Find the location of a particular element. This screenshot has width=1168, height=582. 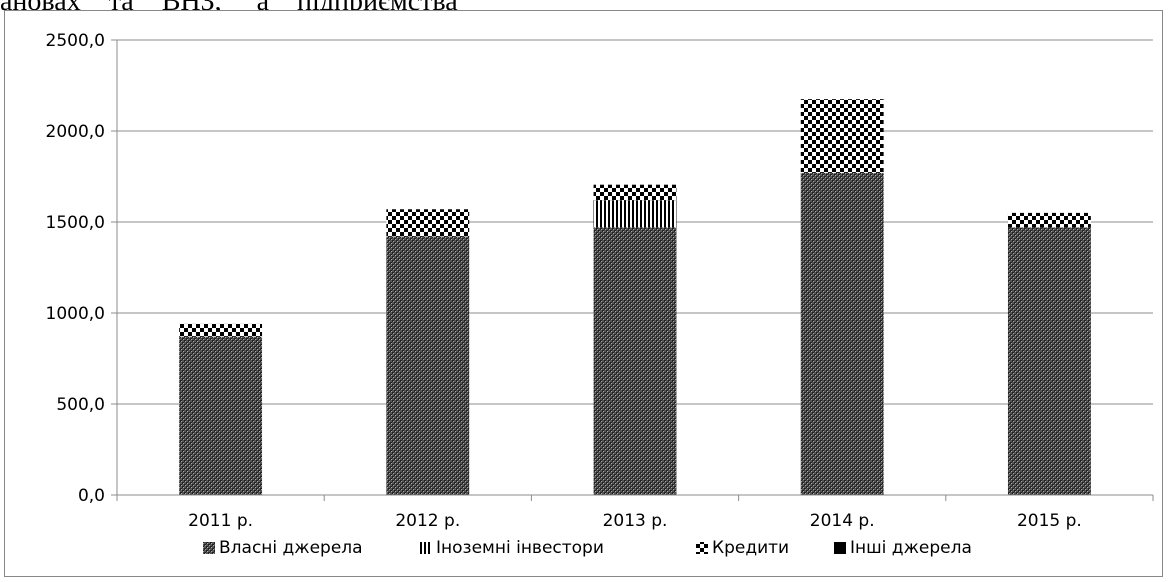

x-tick-label: 2012 р. is located at coordinates (427, 521).